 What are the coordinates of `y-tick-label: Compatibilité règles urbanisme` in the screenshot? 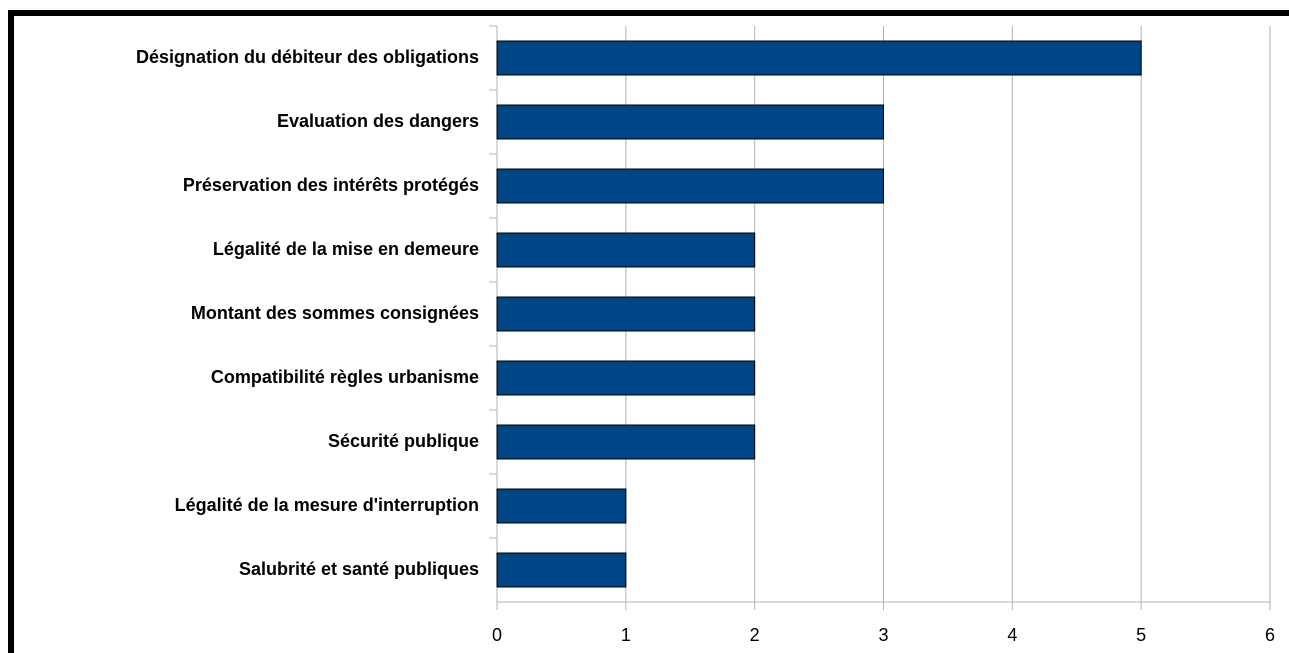 It's located at (345, 377).